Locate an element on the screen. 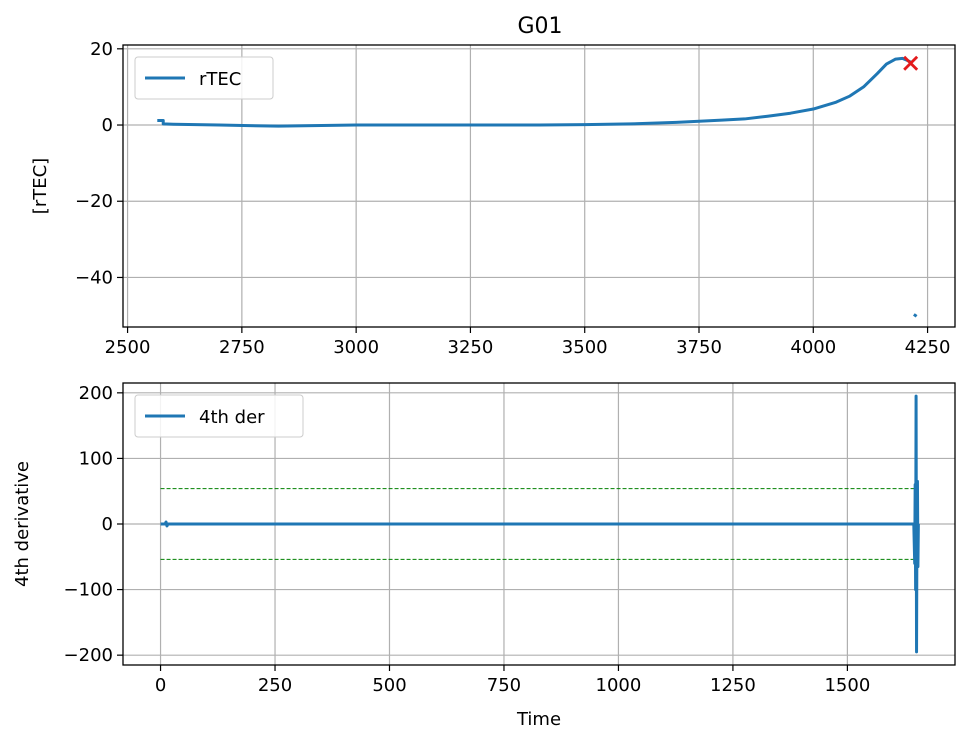 The image size is (960, 738). x-tick-label: 1250 is located at coordinates (733, 685).